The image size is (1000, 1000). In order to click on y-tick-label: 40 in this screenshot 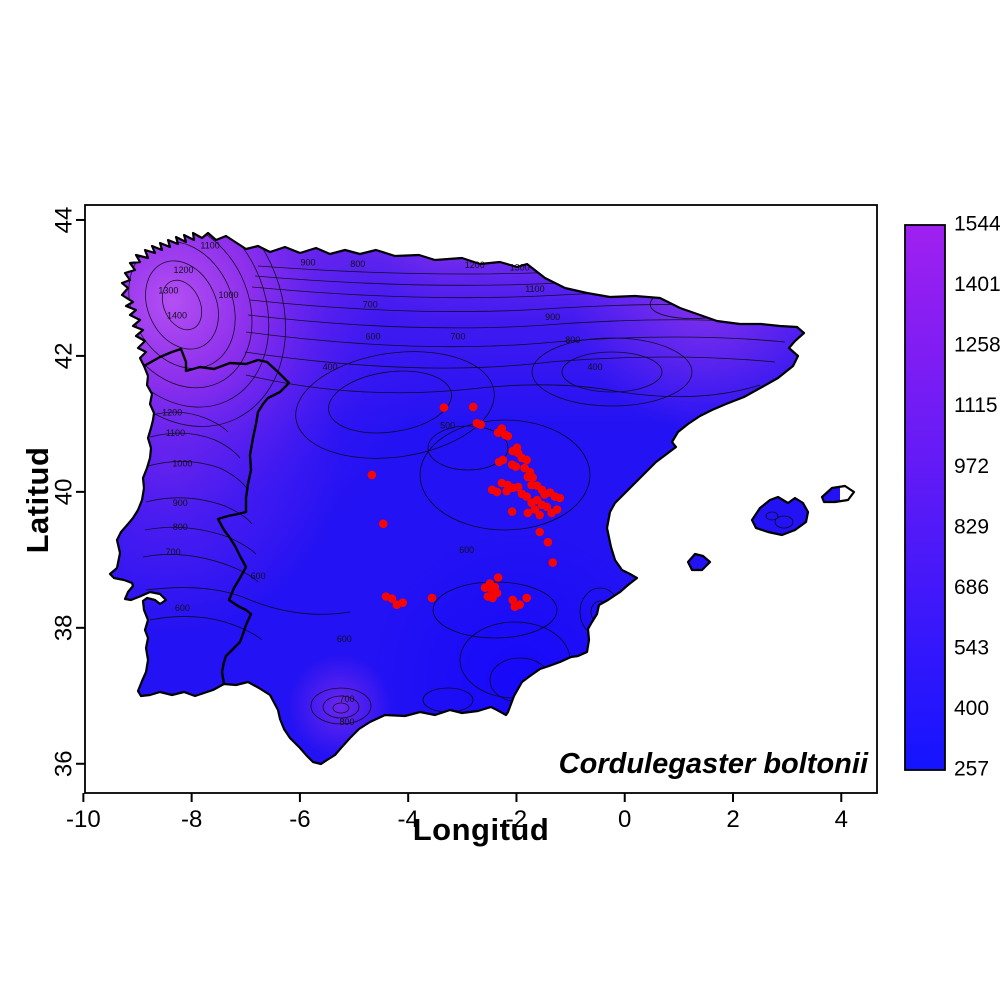, I will do `click(63, 492)`.